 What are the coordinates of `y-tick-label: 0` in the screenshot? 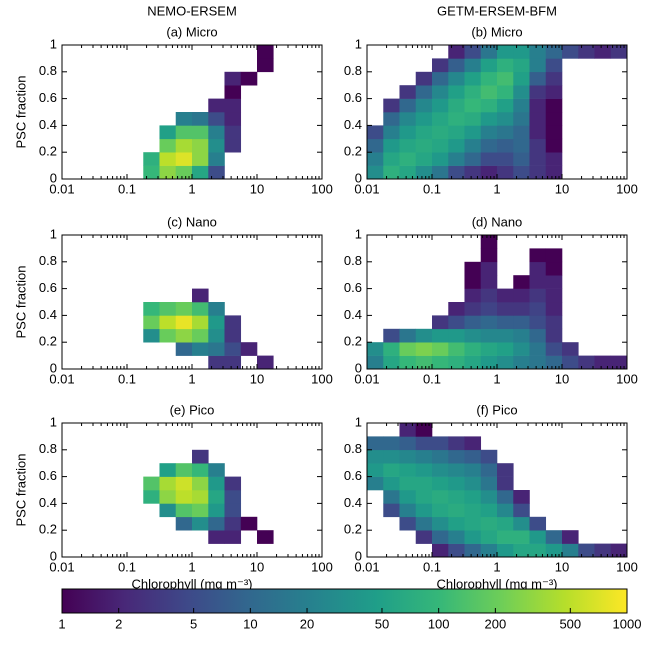 It's located at (53, 367).